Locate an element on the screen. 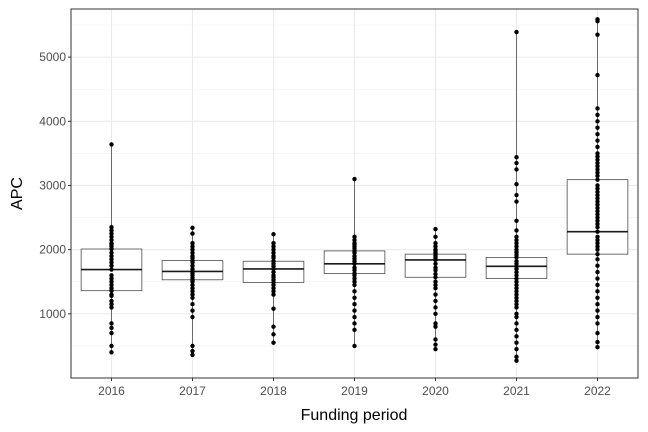 The image size is (648, 432). y-tick-label: 2000 is located at coordinates (52, 250).